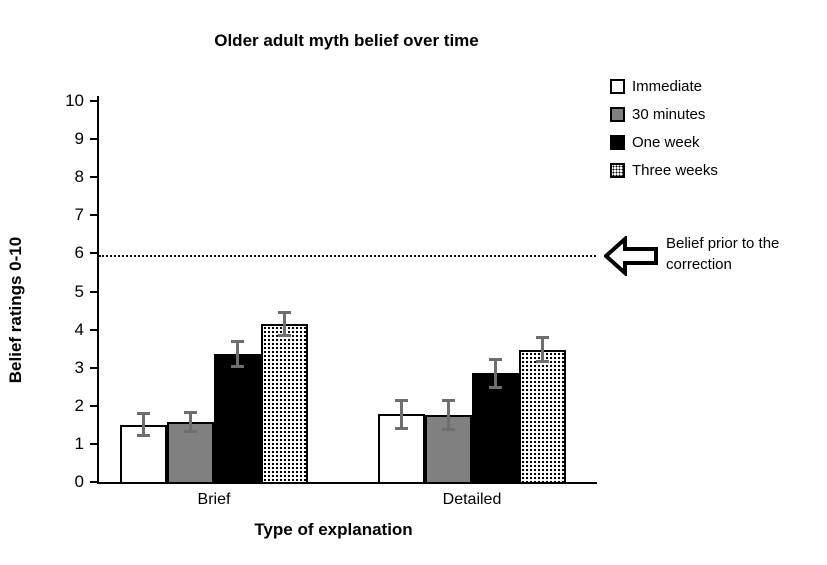  What do you see at coordinates (79, 215) in the screenshot?
I see `y-tick-label: 7` at bounding box center [79, 215].